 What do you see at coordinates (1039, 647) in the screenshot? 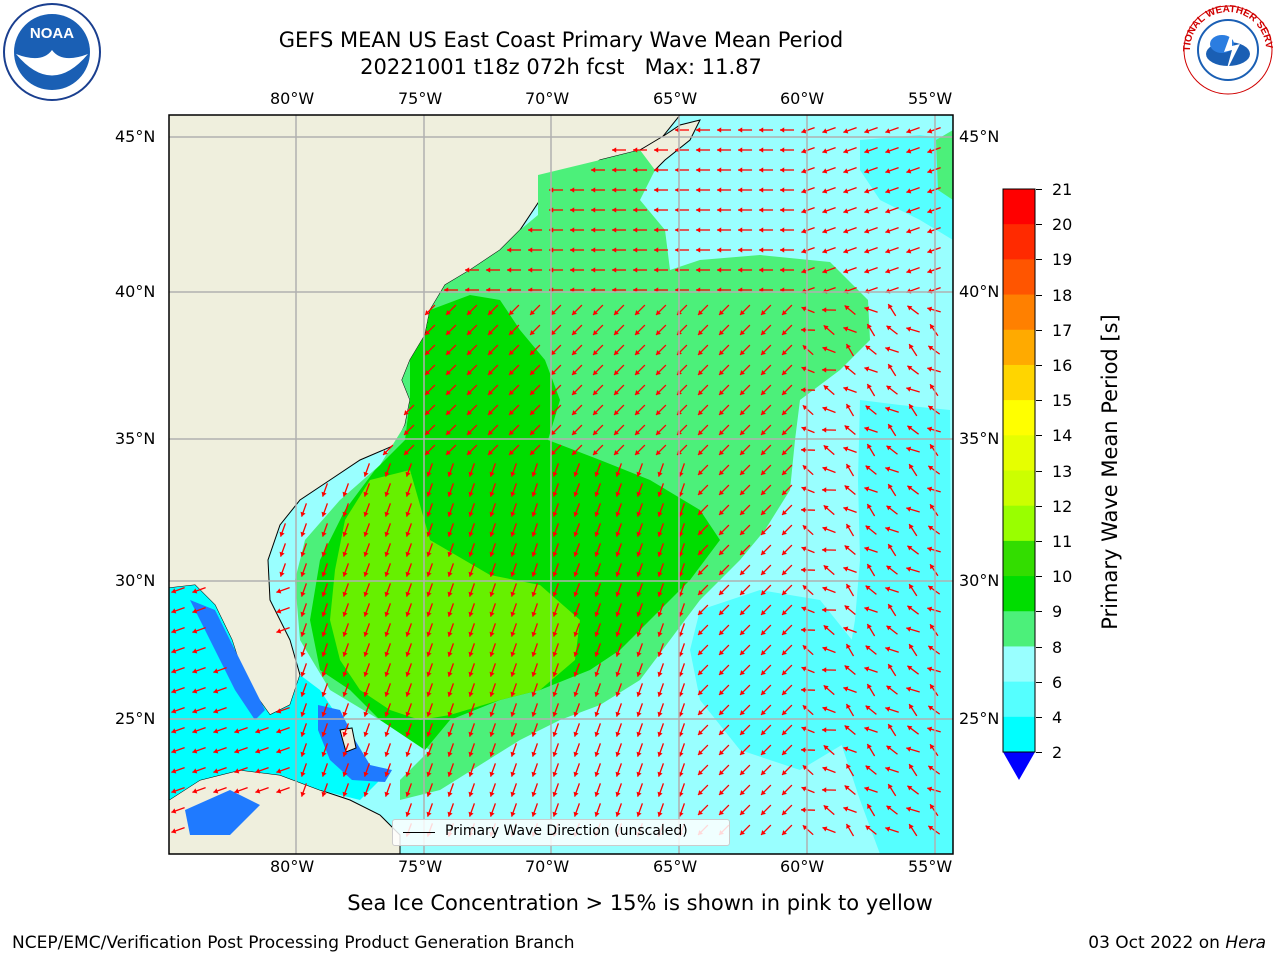
I see `colorbar-tick-mark` at bounding box center [1039, 647].